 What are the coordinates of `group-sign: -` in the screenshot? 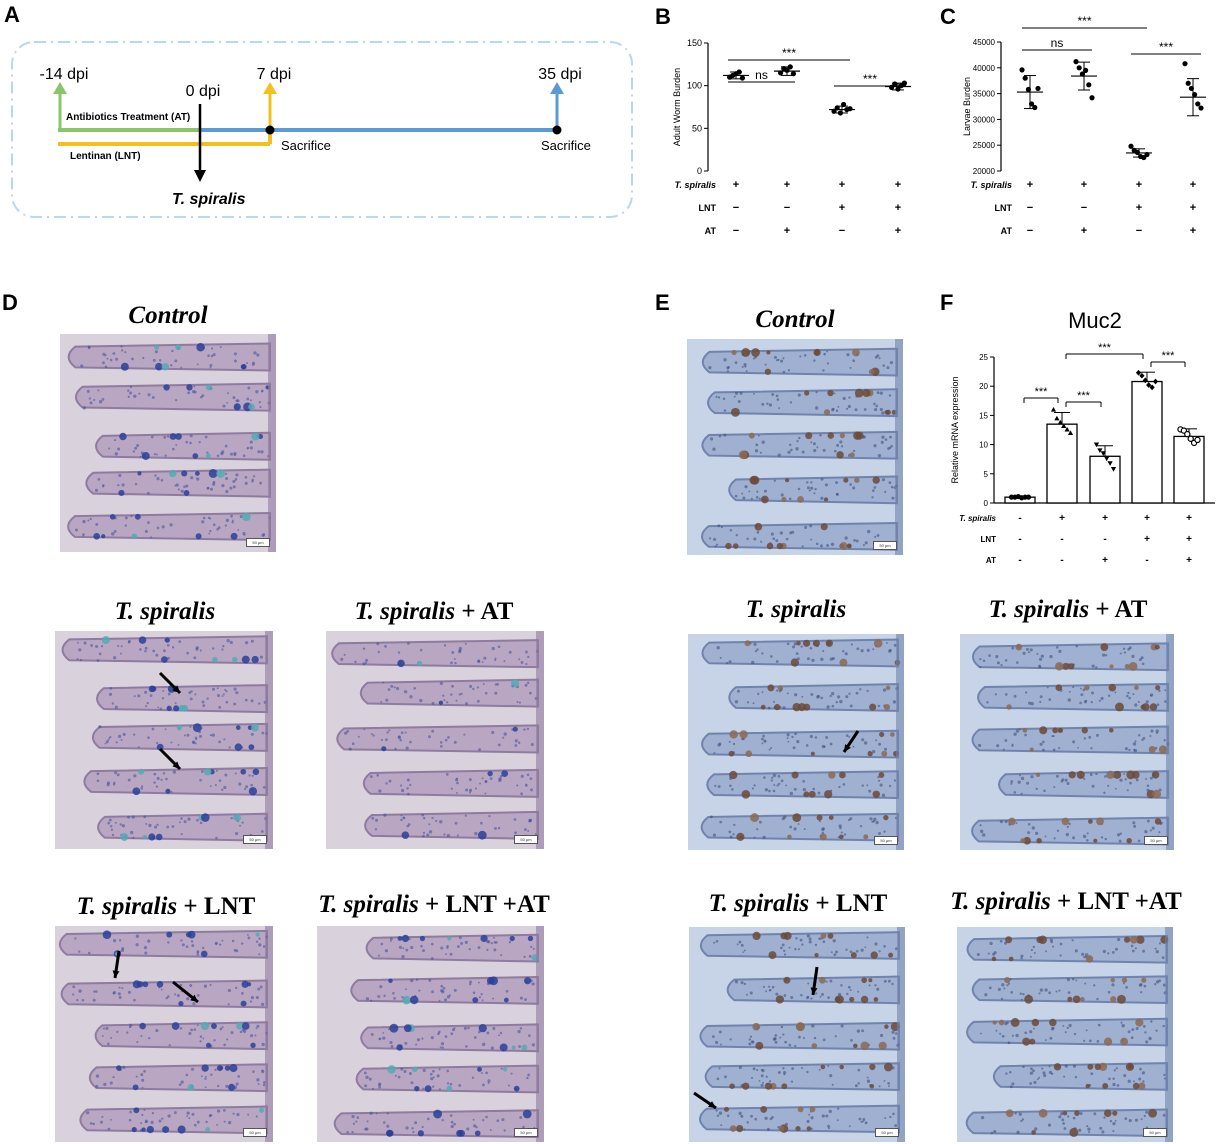 It's located at (1019, 518).